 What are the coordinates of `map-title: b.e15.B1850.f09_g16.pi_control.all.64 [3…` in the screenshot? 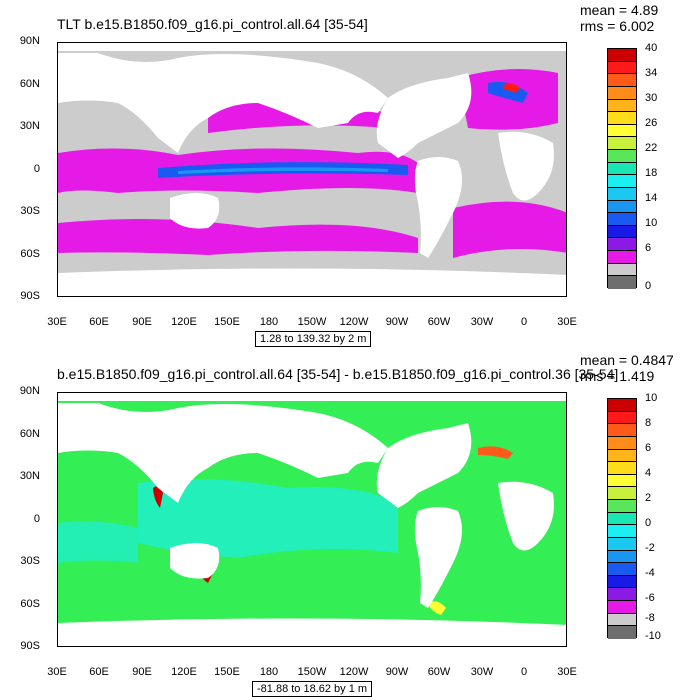 It's located at (338, 374).